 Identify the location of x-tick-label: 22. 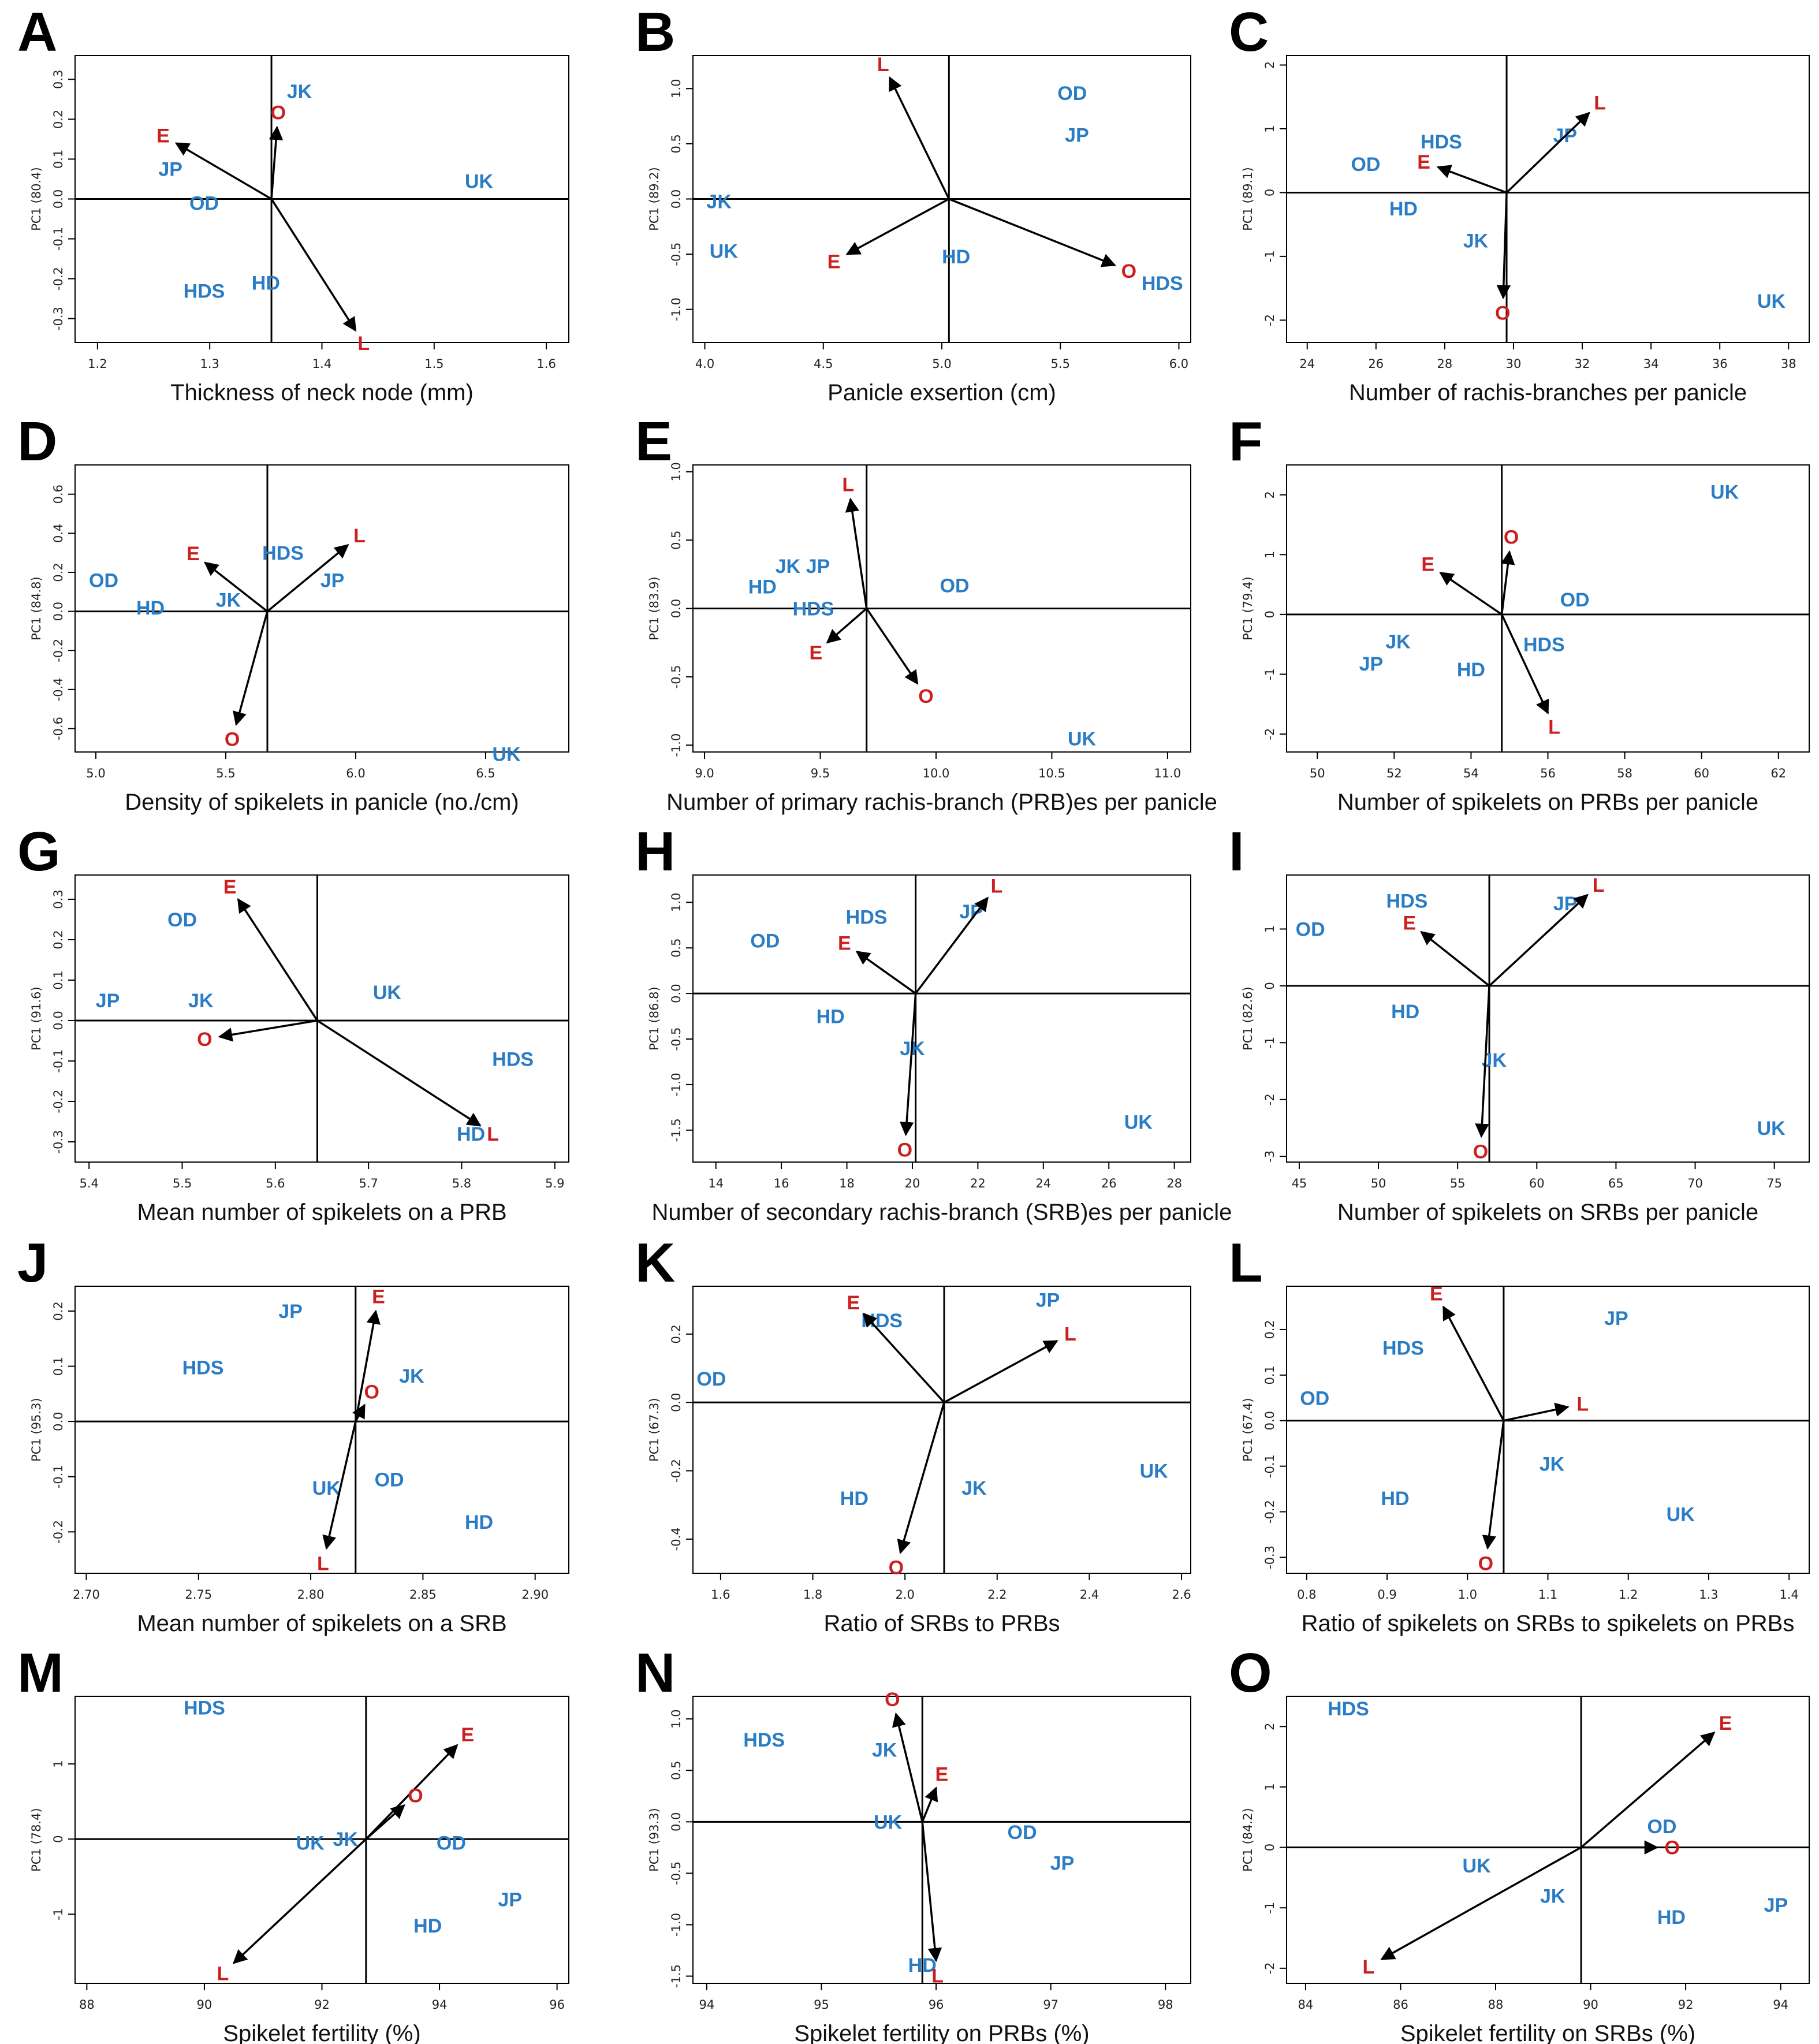
(978, 1183).